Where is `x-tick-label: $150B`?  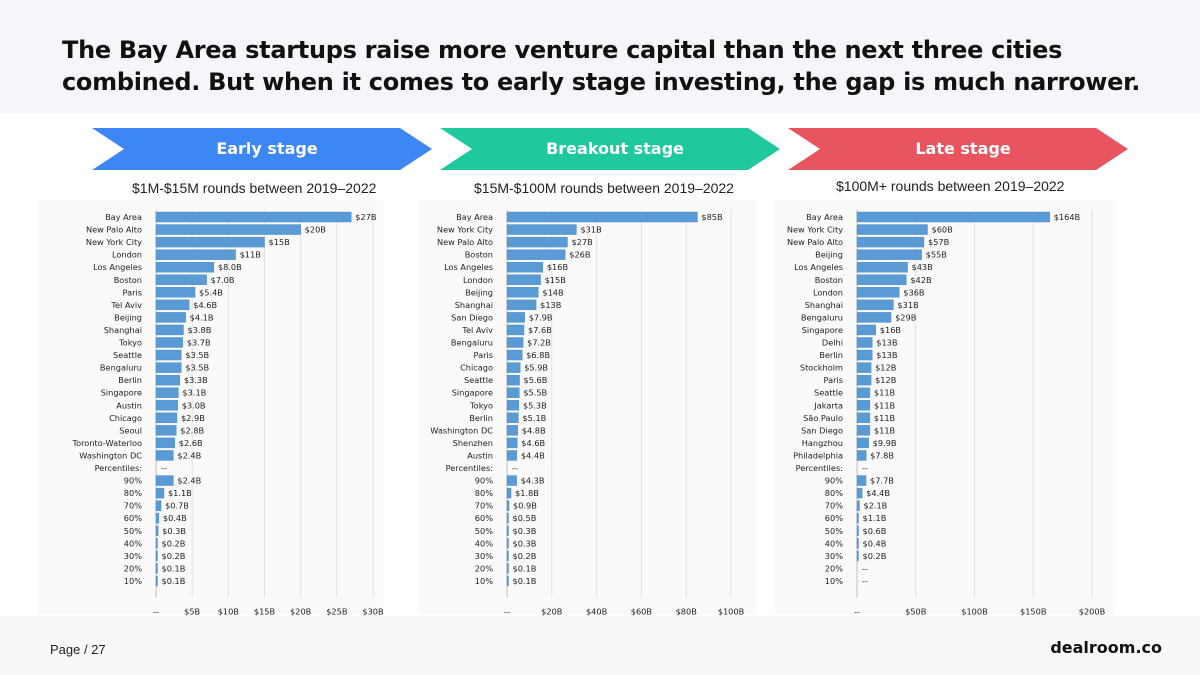 x-tick-label: $150B is located at coordinates (1033, 612).